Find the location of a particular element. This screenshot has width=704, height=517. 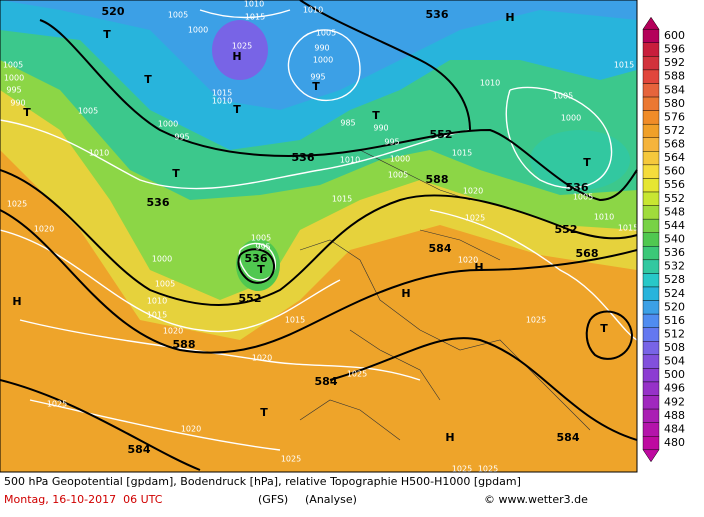

legend-tick-label: 540 is located at coordinates (674, 239).